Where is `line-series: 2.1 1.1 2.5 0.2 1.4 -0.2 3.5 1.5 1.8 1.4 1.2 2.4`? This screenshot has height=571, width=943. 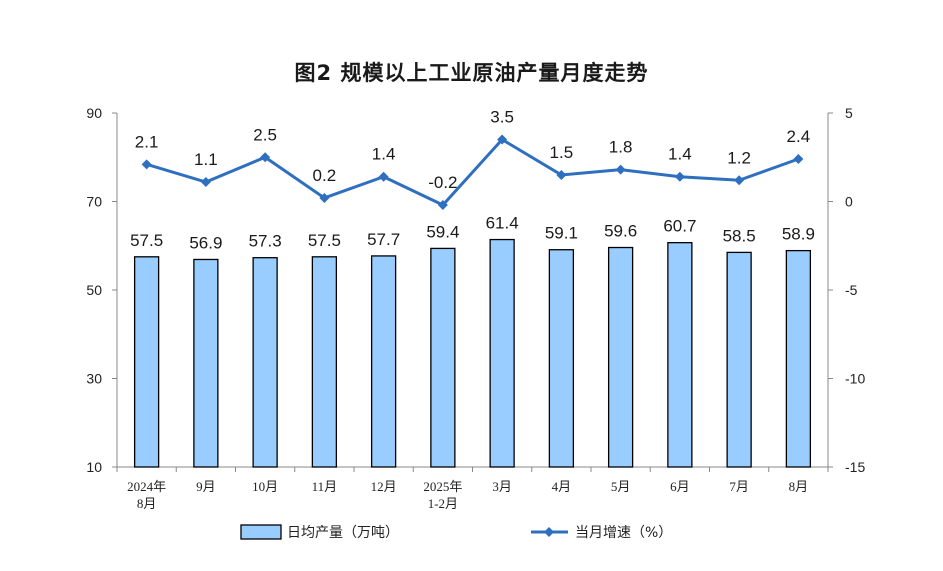
line-series: 2.1 1.1 2.5 0.2 1.4 -0.2 3.5 1.5 1.8 1.4 1.2 2.4 is located at coordinates (473, 159).